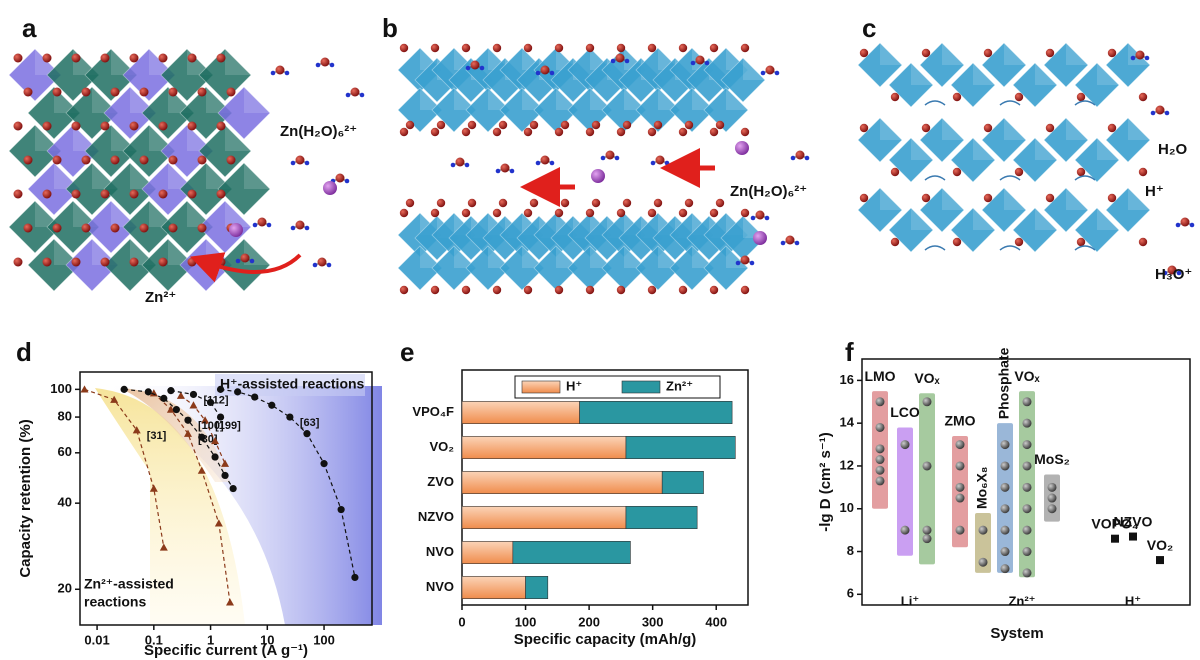  Describe the element at coordinates (1021, 600) in the screenshot. I see `group-label: Zn²⁺` at that location.